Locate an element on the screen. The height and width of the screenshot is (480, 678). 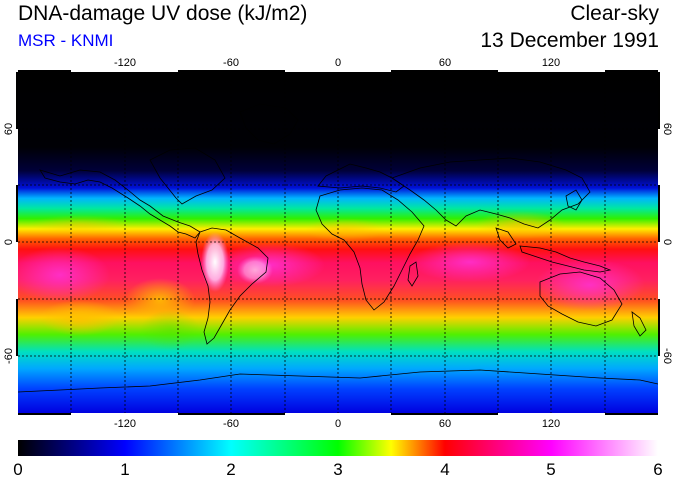
colorbar-label: 2 is located at coordinates (230, 469).